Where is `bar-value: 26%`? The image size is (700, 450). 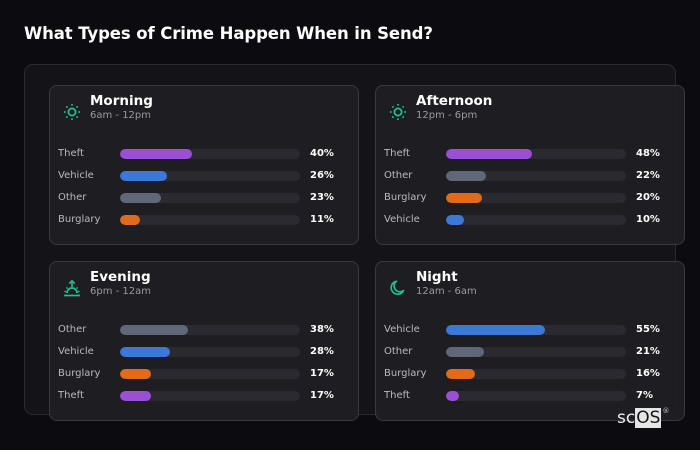 bar-value: 26% is located at coordinates (322, 175).